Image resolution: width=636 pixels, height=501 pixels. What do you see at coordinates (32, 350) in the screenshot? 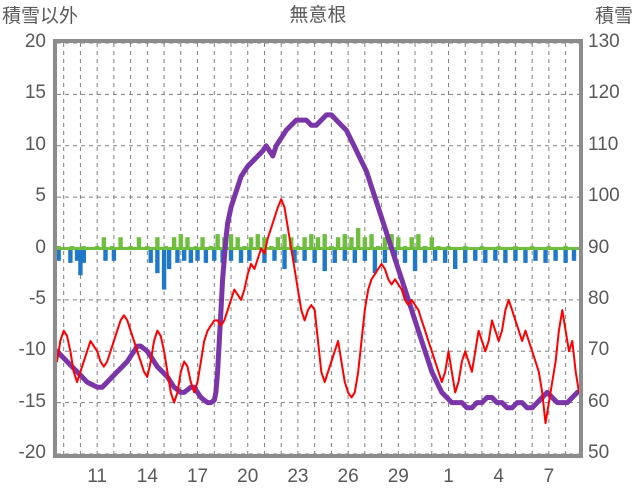
I see `y-axis-left-tick-label: -10` at bounding box center [32, 350].